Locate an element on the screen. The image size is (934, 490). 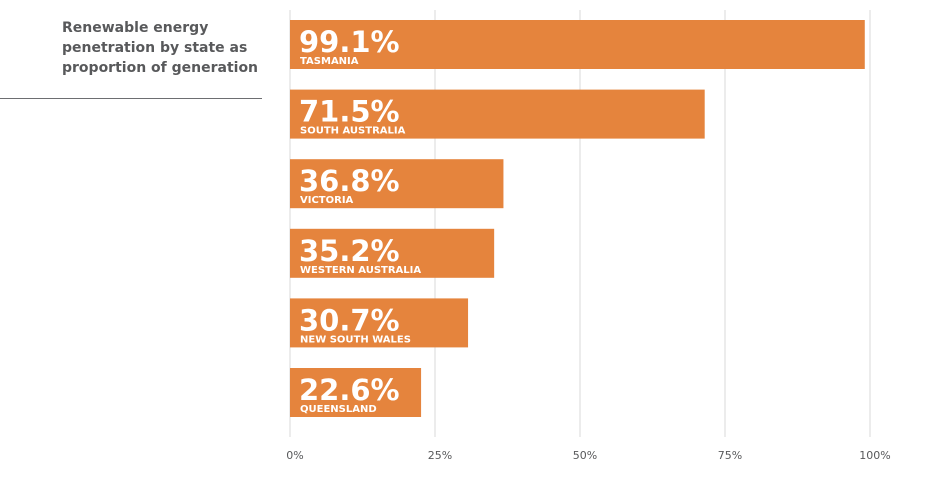
bar-category-label: SOUTH AUSTRALIA is located at coordinates (353, 131).